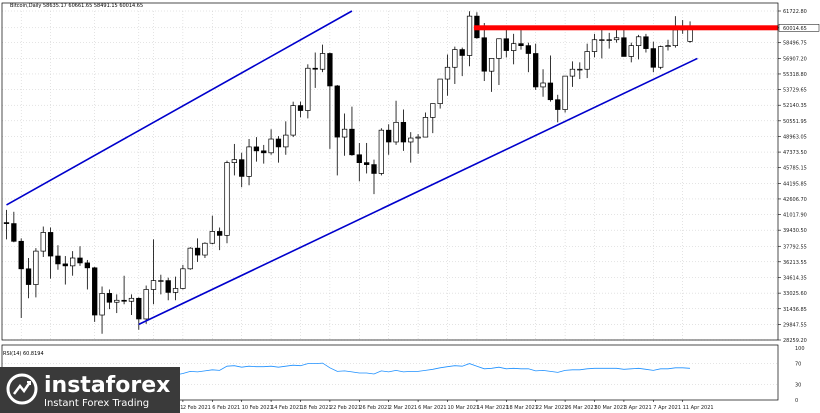 This screenshot has width=820, height=413. I want to click on date-tick-label: 6 Mar 2021, so click(432, 408).